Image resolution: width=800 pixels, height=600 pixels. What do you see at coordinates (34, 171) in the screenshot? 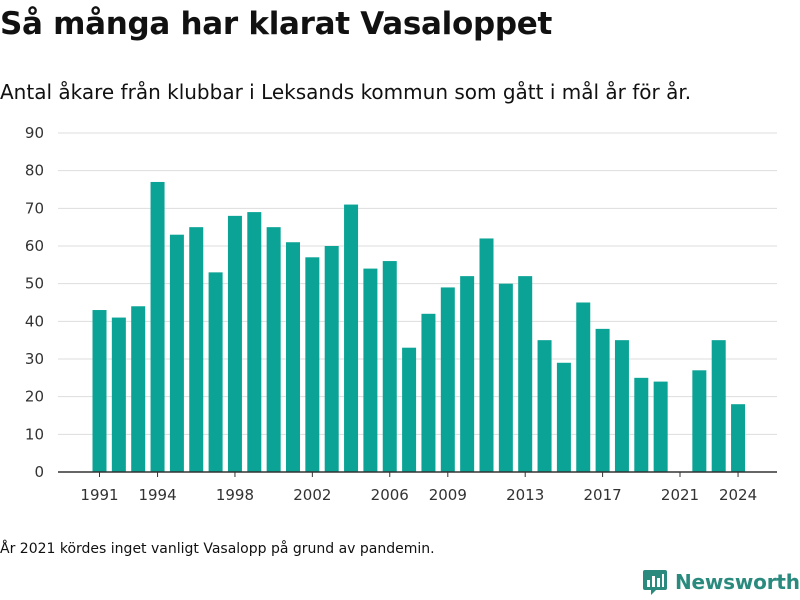
I see `y-tick-label: 80` at bounding box center [34, 171].